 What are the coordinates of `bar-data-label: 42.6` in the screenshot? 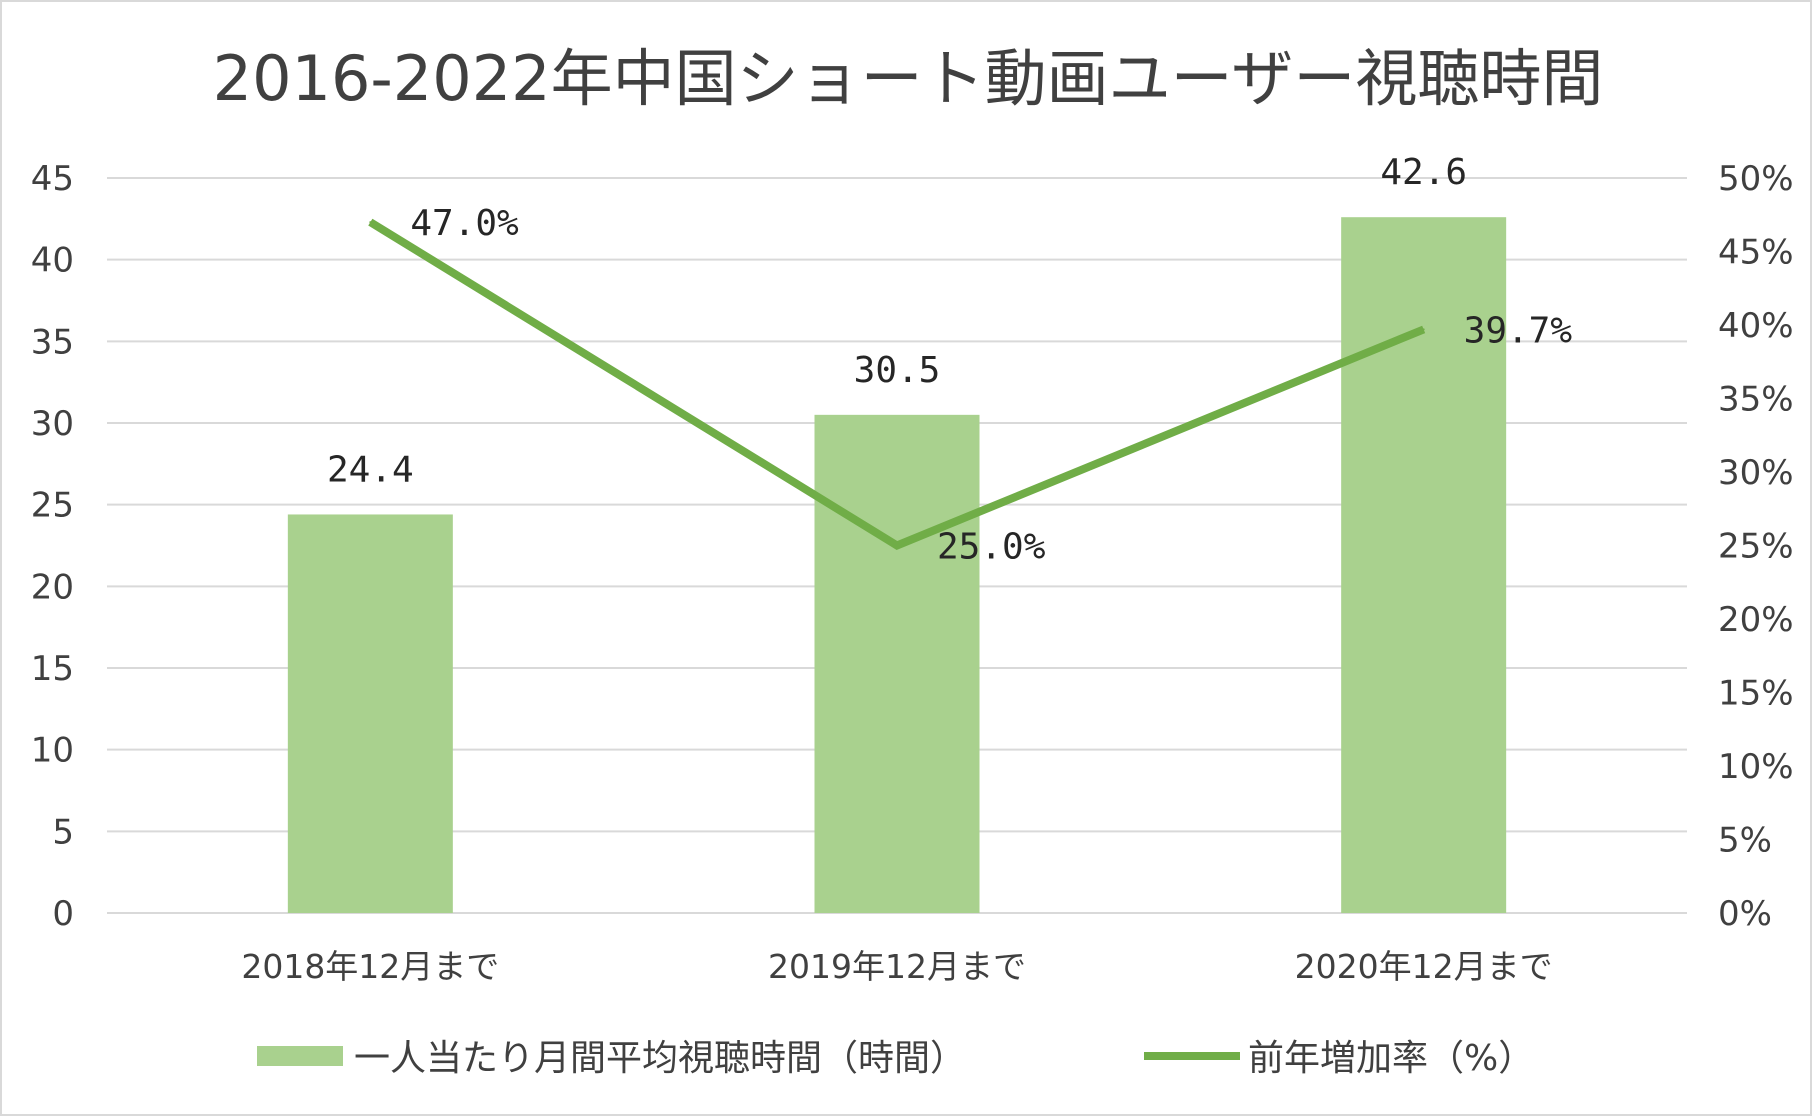 It's located at (1423, 172).